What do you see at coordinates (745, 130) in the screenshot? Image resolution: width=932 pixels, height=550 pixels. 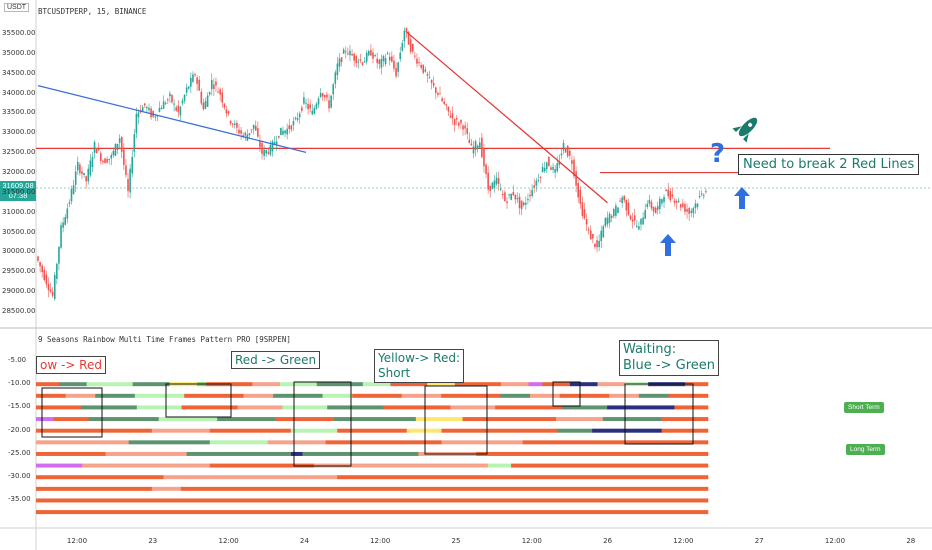 I see `rocket-icon` at bounding box center [745, 130].